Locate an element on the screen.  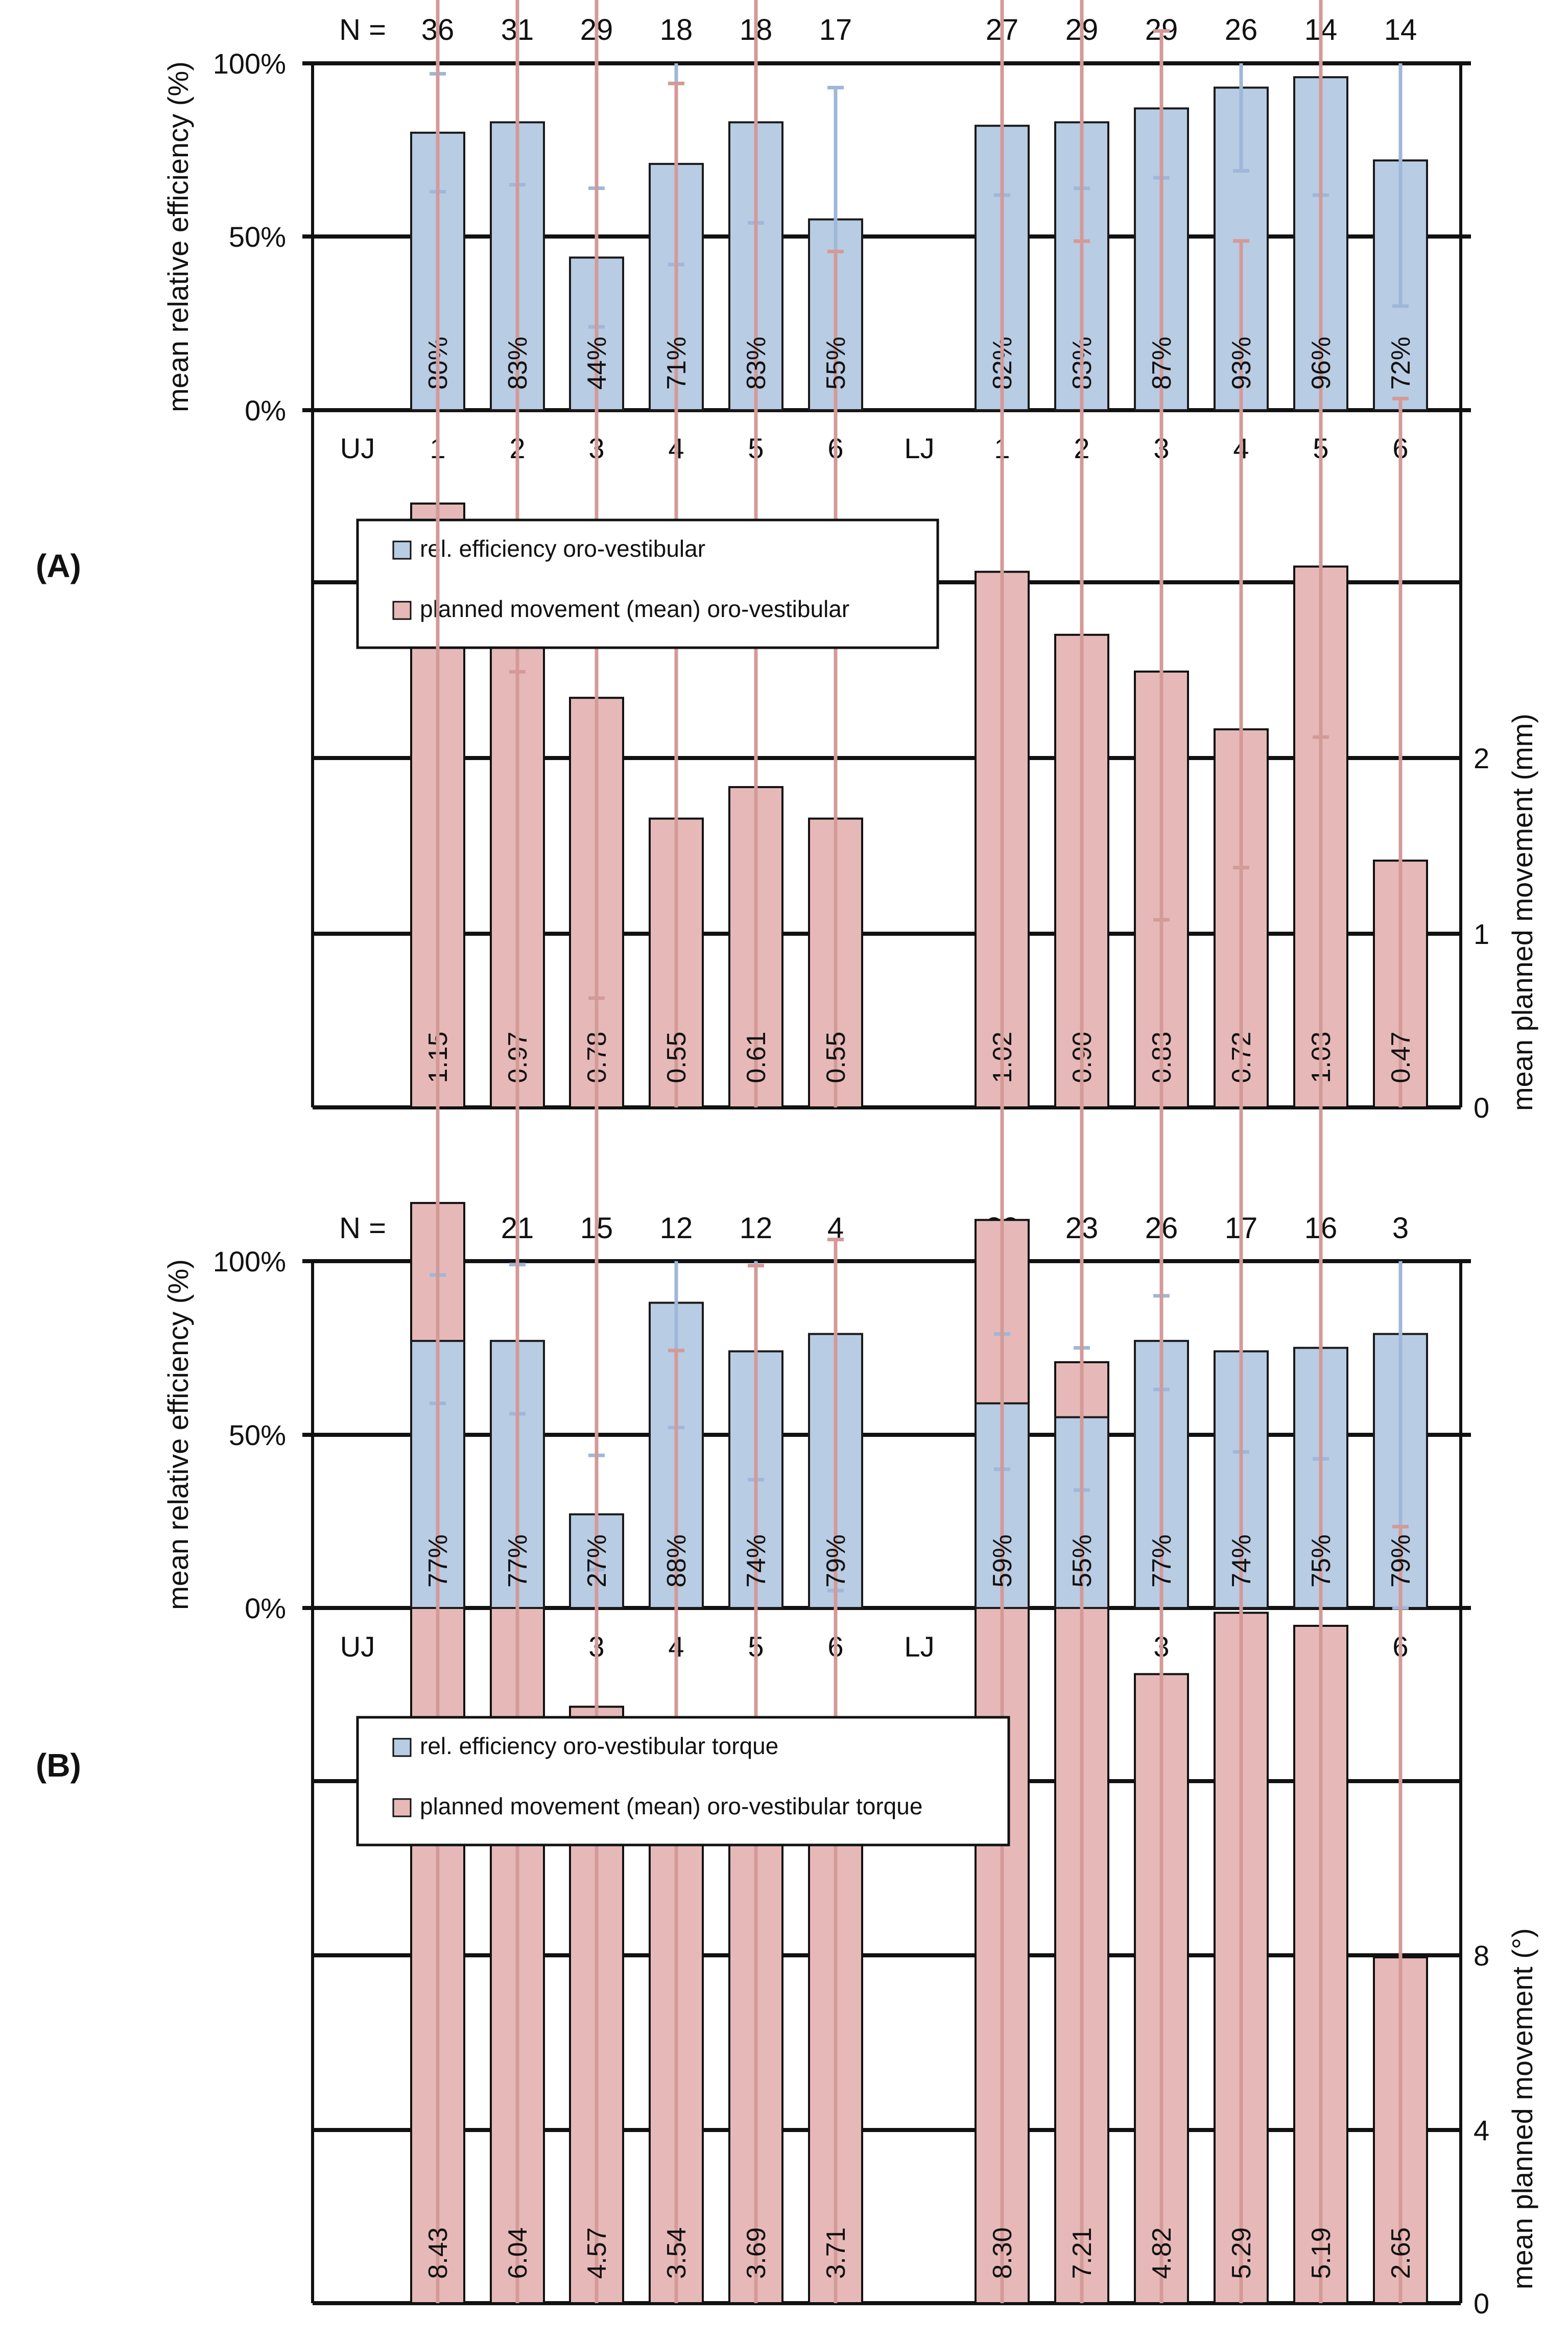
panel-label: (B) is located at coordinates (58, 1766).